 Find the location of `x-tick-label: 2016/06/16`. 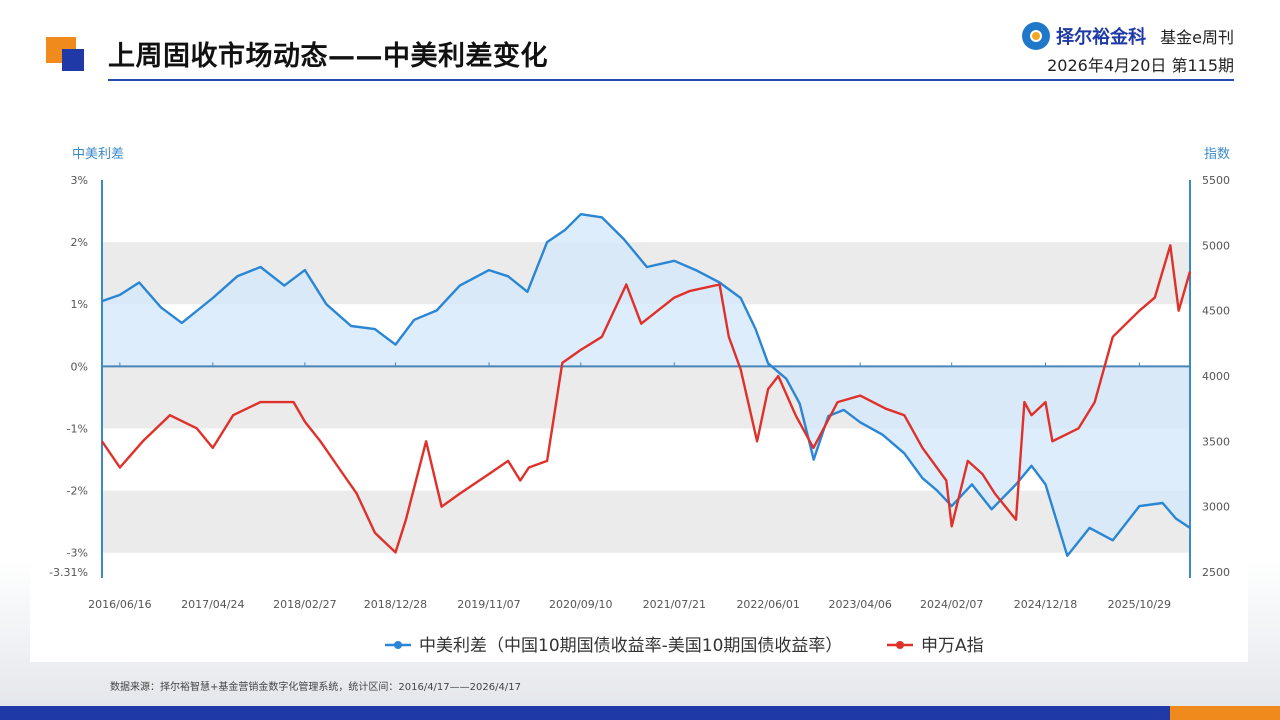

x-tick-label: 2016/06/16 is located at coordinates (119, 604).